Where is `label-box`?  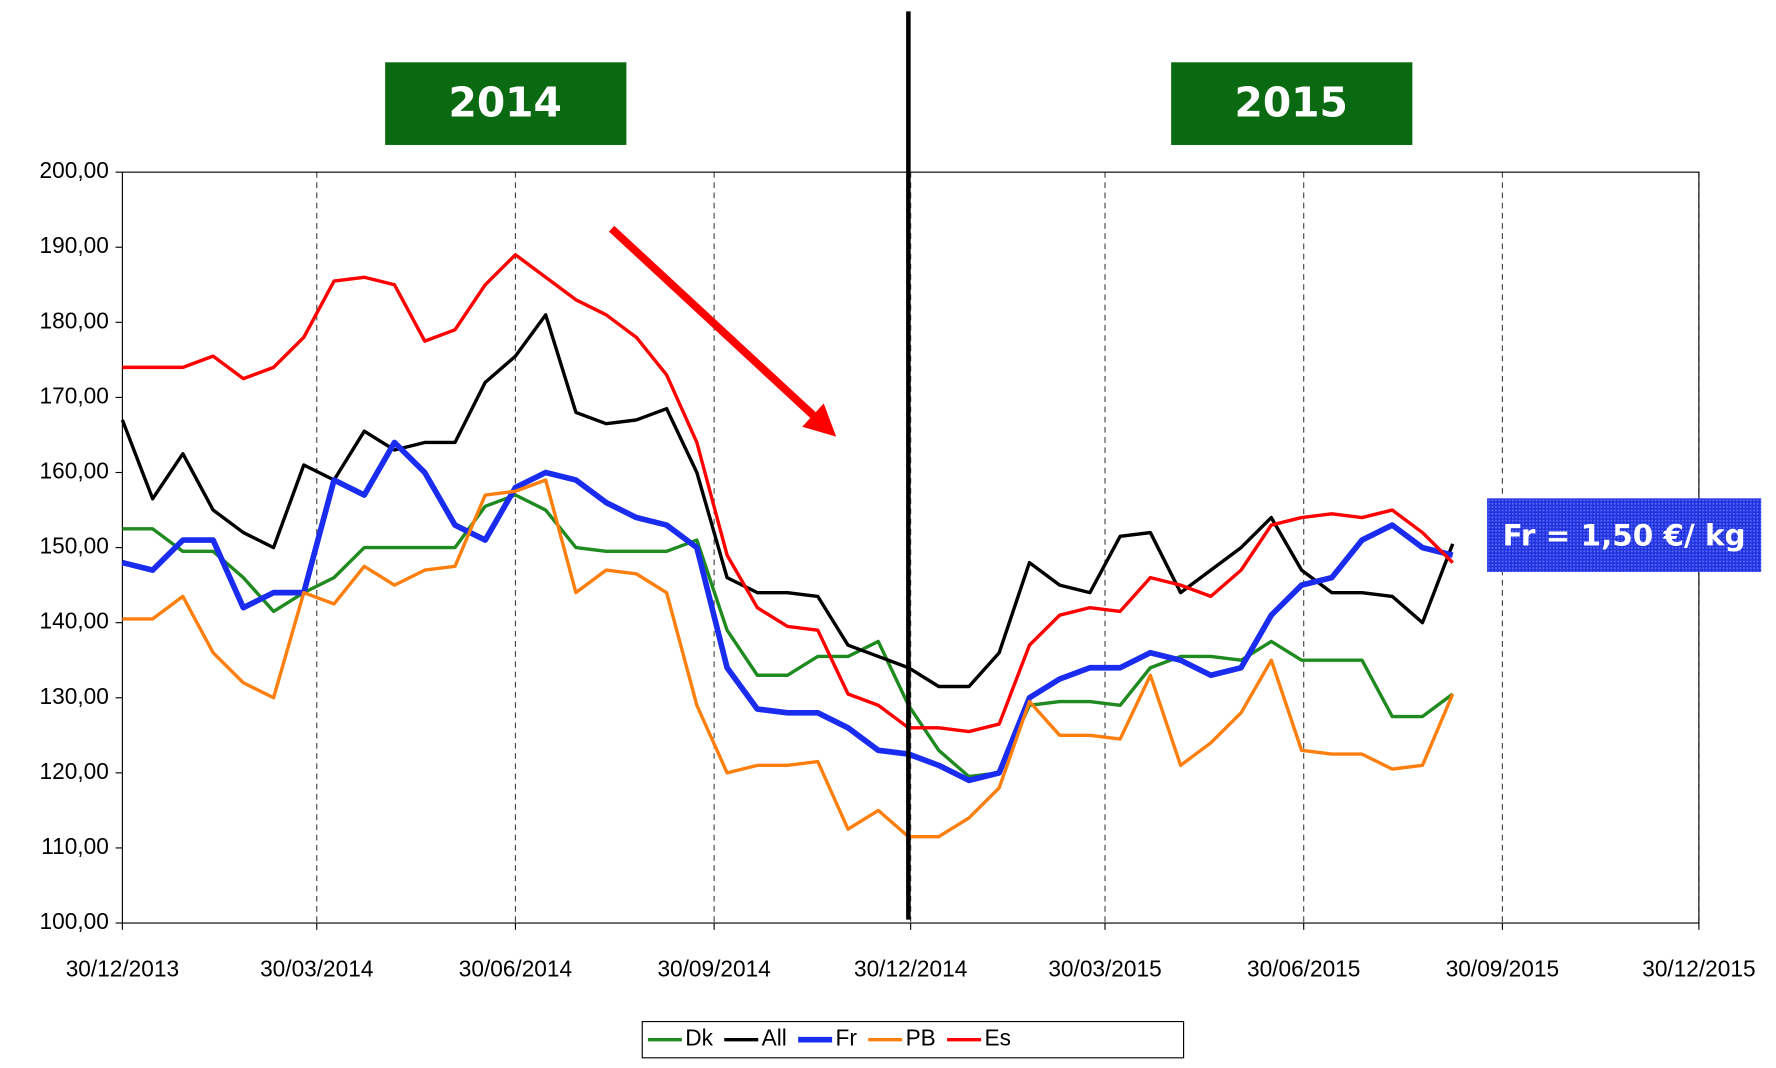
label-box is located at coordinates (1624, 535).